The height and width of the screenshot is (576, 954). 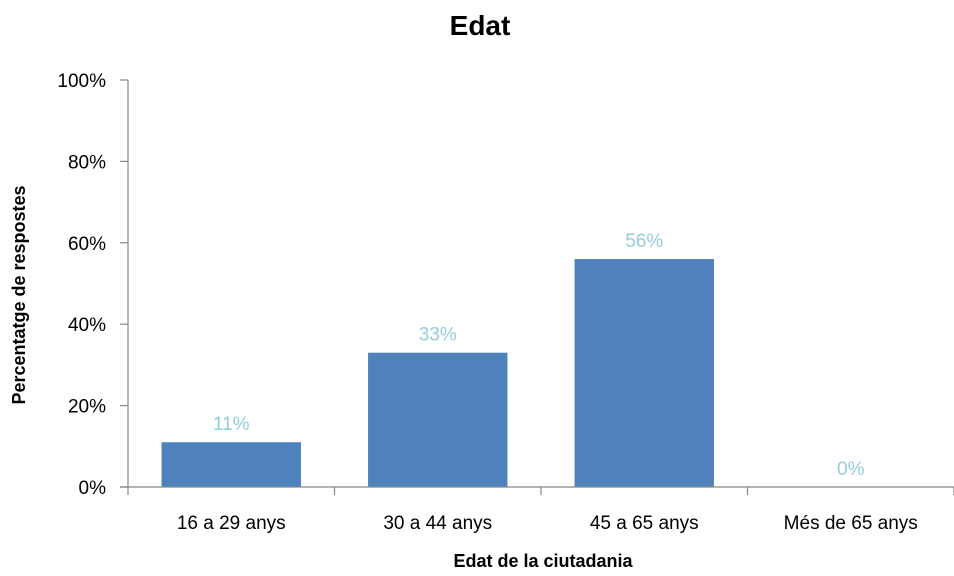 What do you see at coordinates (87, 162) in the screenshot?
I see `y-tick-label-5: 80%` at bounding box center [87, 162].